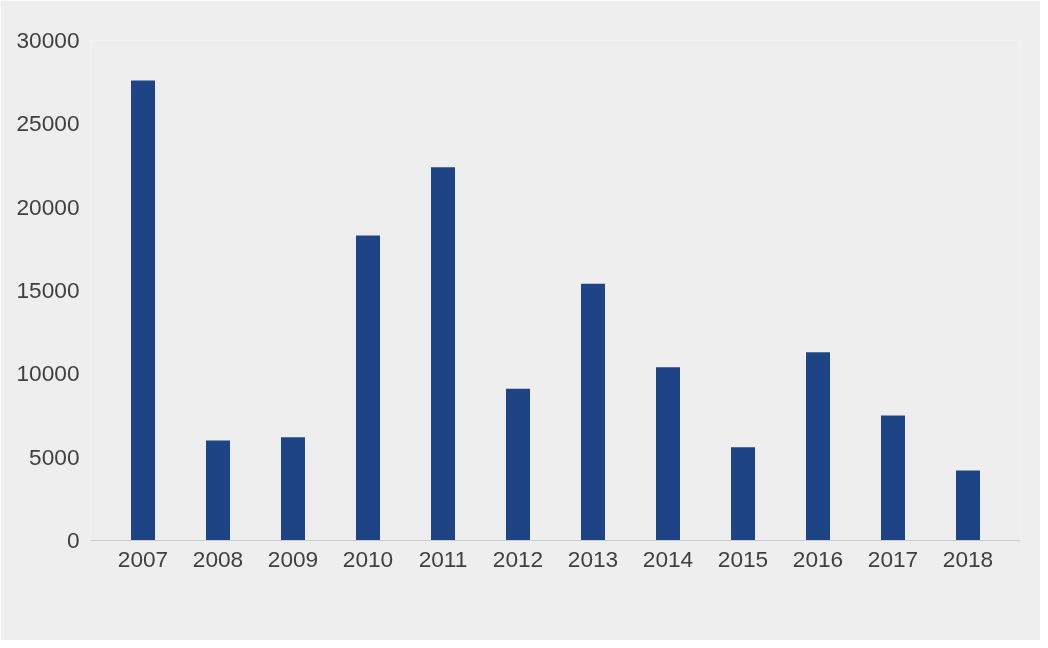 This screenshot has width=1048, height=648. I want to click on x-tick-label: 2018, so click(968, 558).